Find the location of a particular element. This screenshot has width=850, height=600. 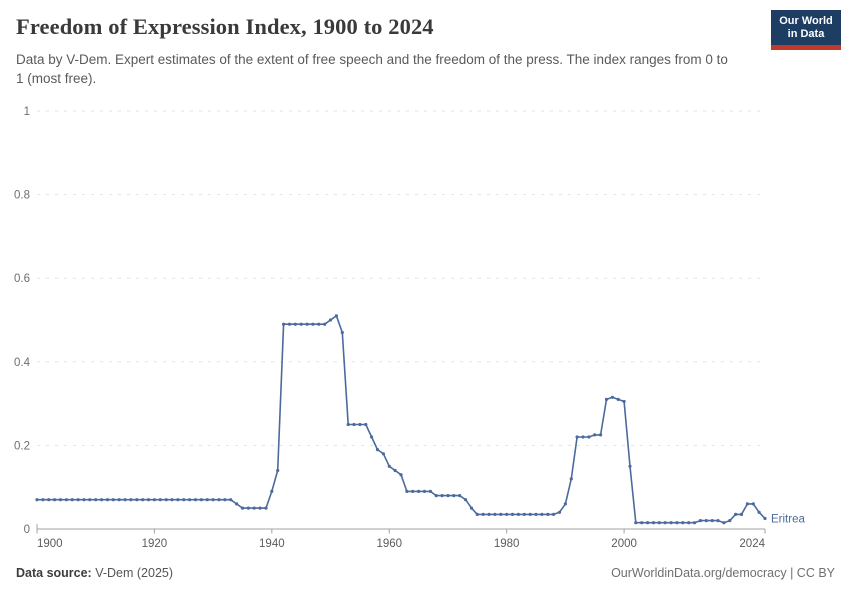

owid-logo-line1: Our World is located at coordinates (806, 20).